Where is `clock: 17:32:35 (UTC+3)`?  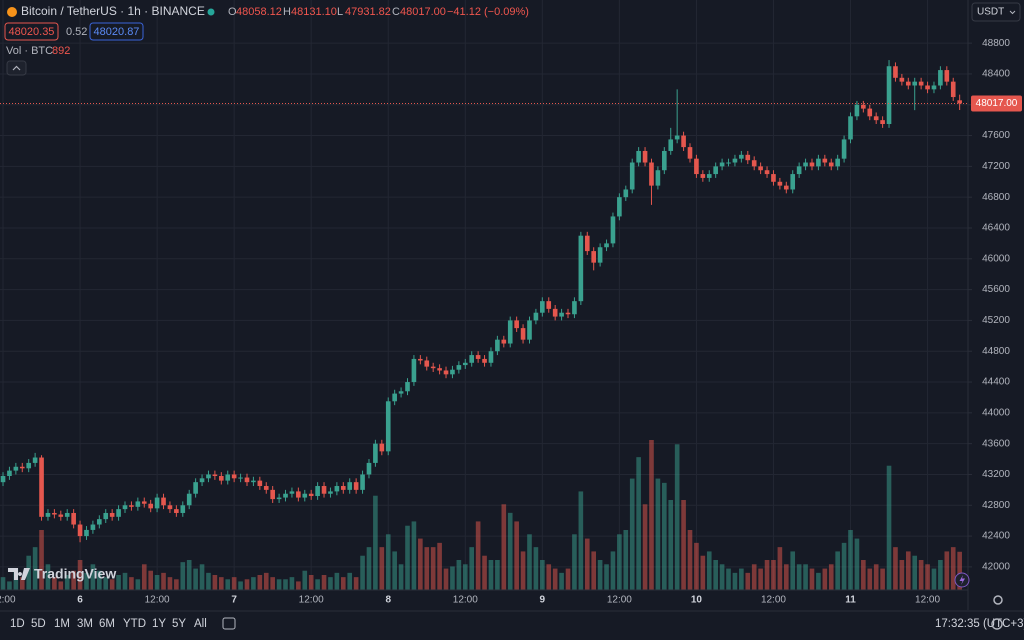 clock: 17:32:35 (UTC+3) is located at coordinates (979, 624).